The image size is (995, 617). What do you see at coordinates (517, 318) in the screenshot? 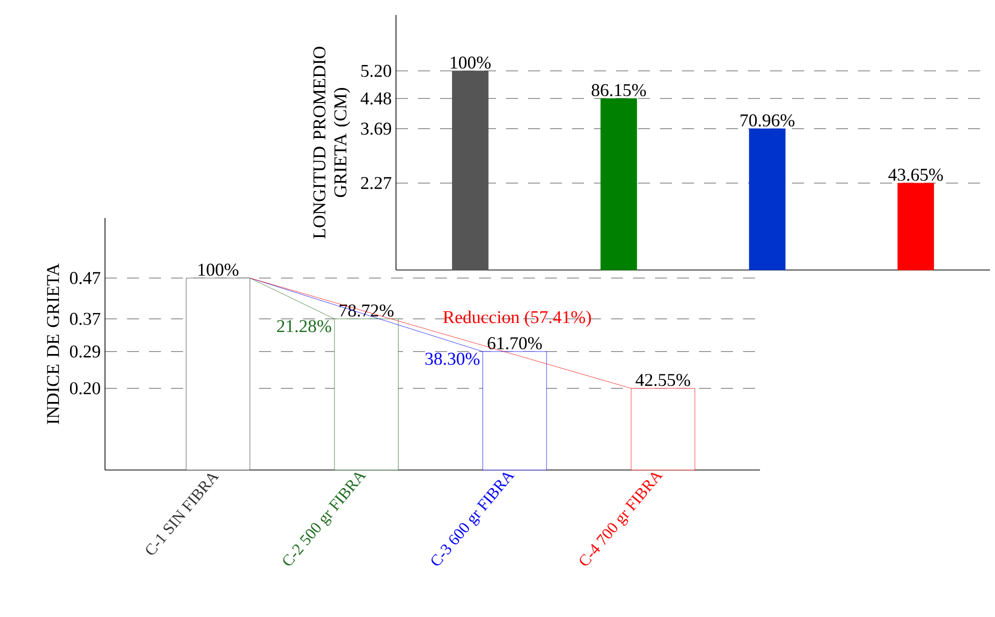
I see `annotation: Reduccion (57.41%)` at bounding box center [517, 318].